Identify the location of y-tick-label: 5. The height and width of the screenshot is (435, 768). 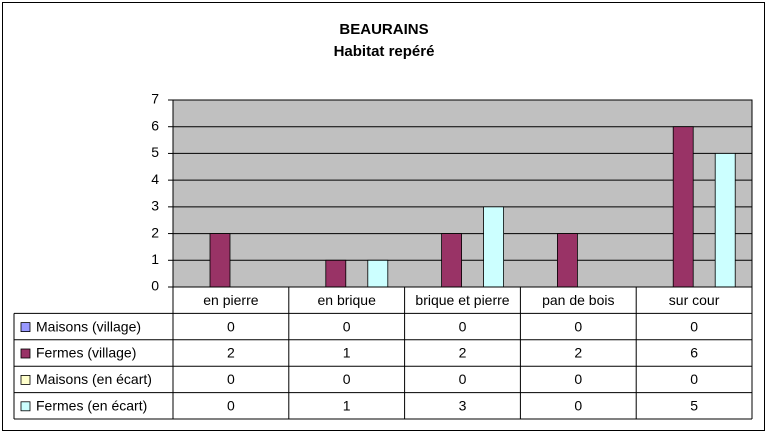
(155, 152).